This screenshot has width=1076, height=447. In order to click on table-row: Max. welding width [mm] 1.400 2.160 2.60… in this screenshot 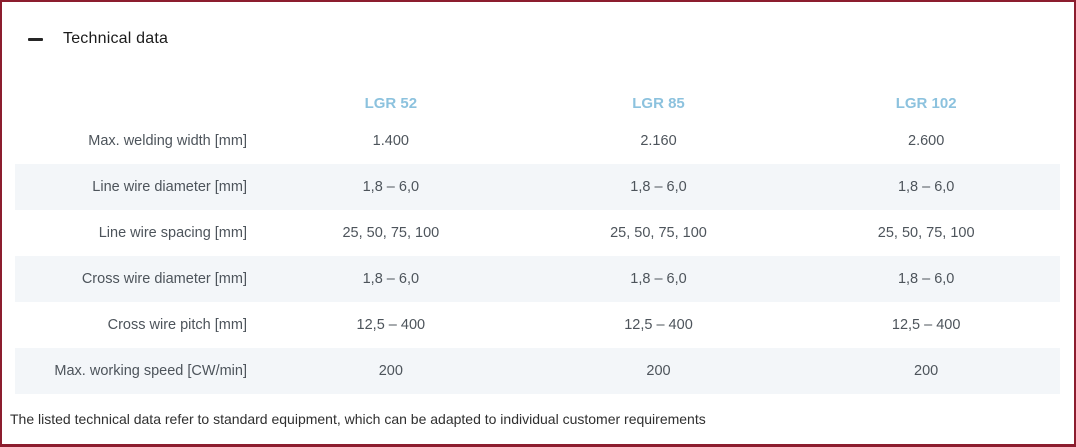, I will do `click(537, 141)`.